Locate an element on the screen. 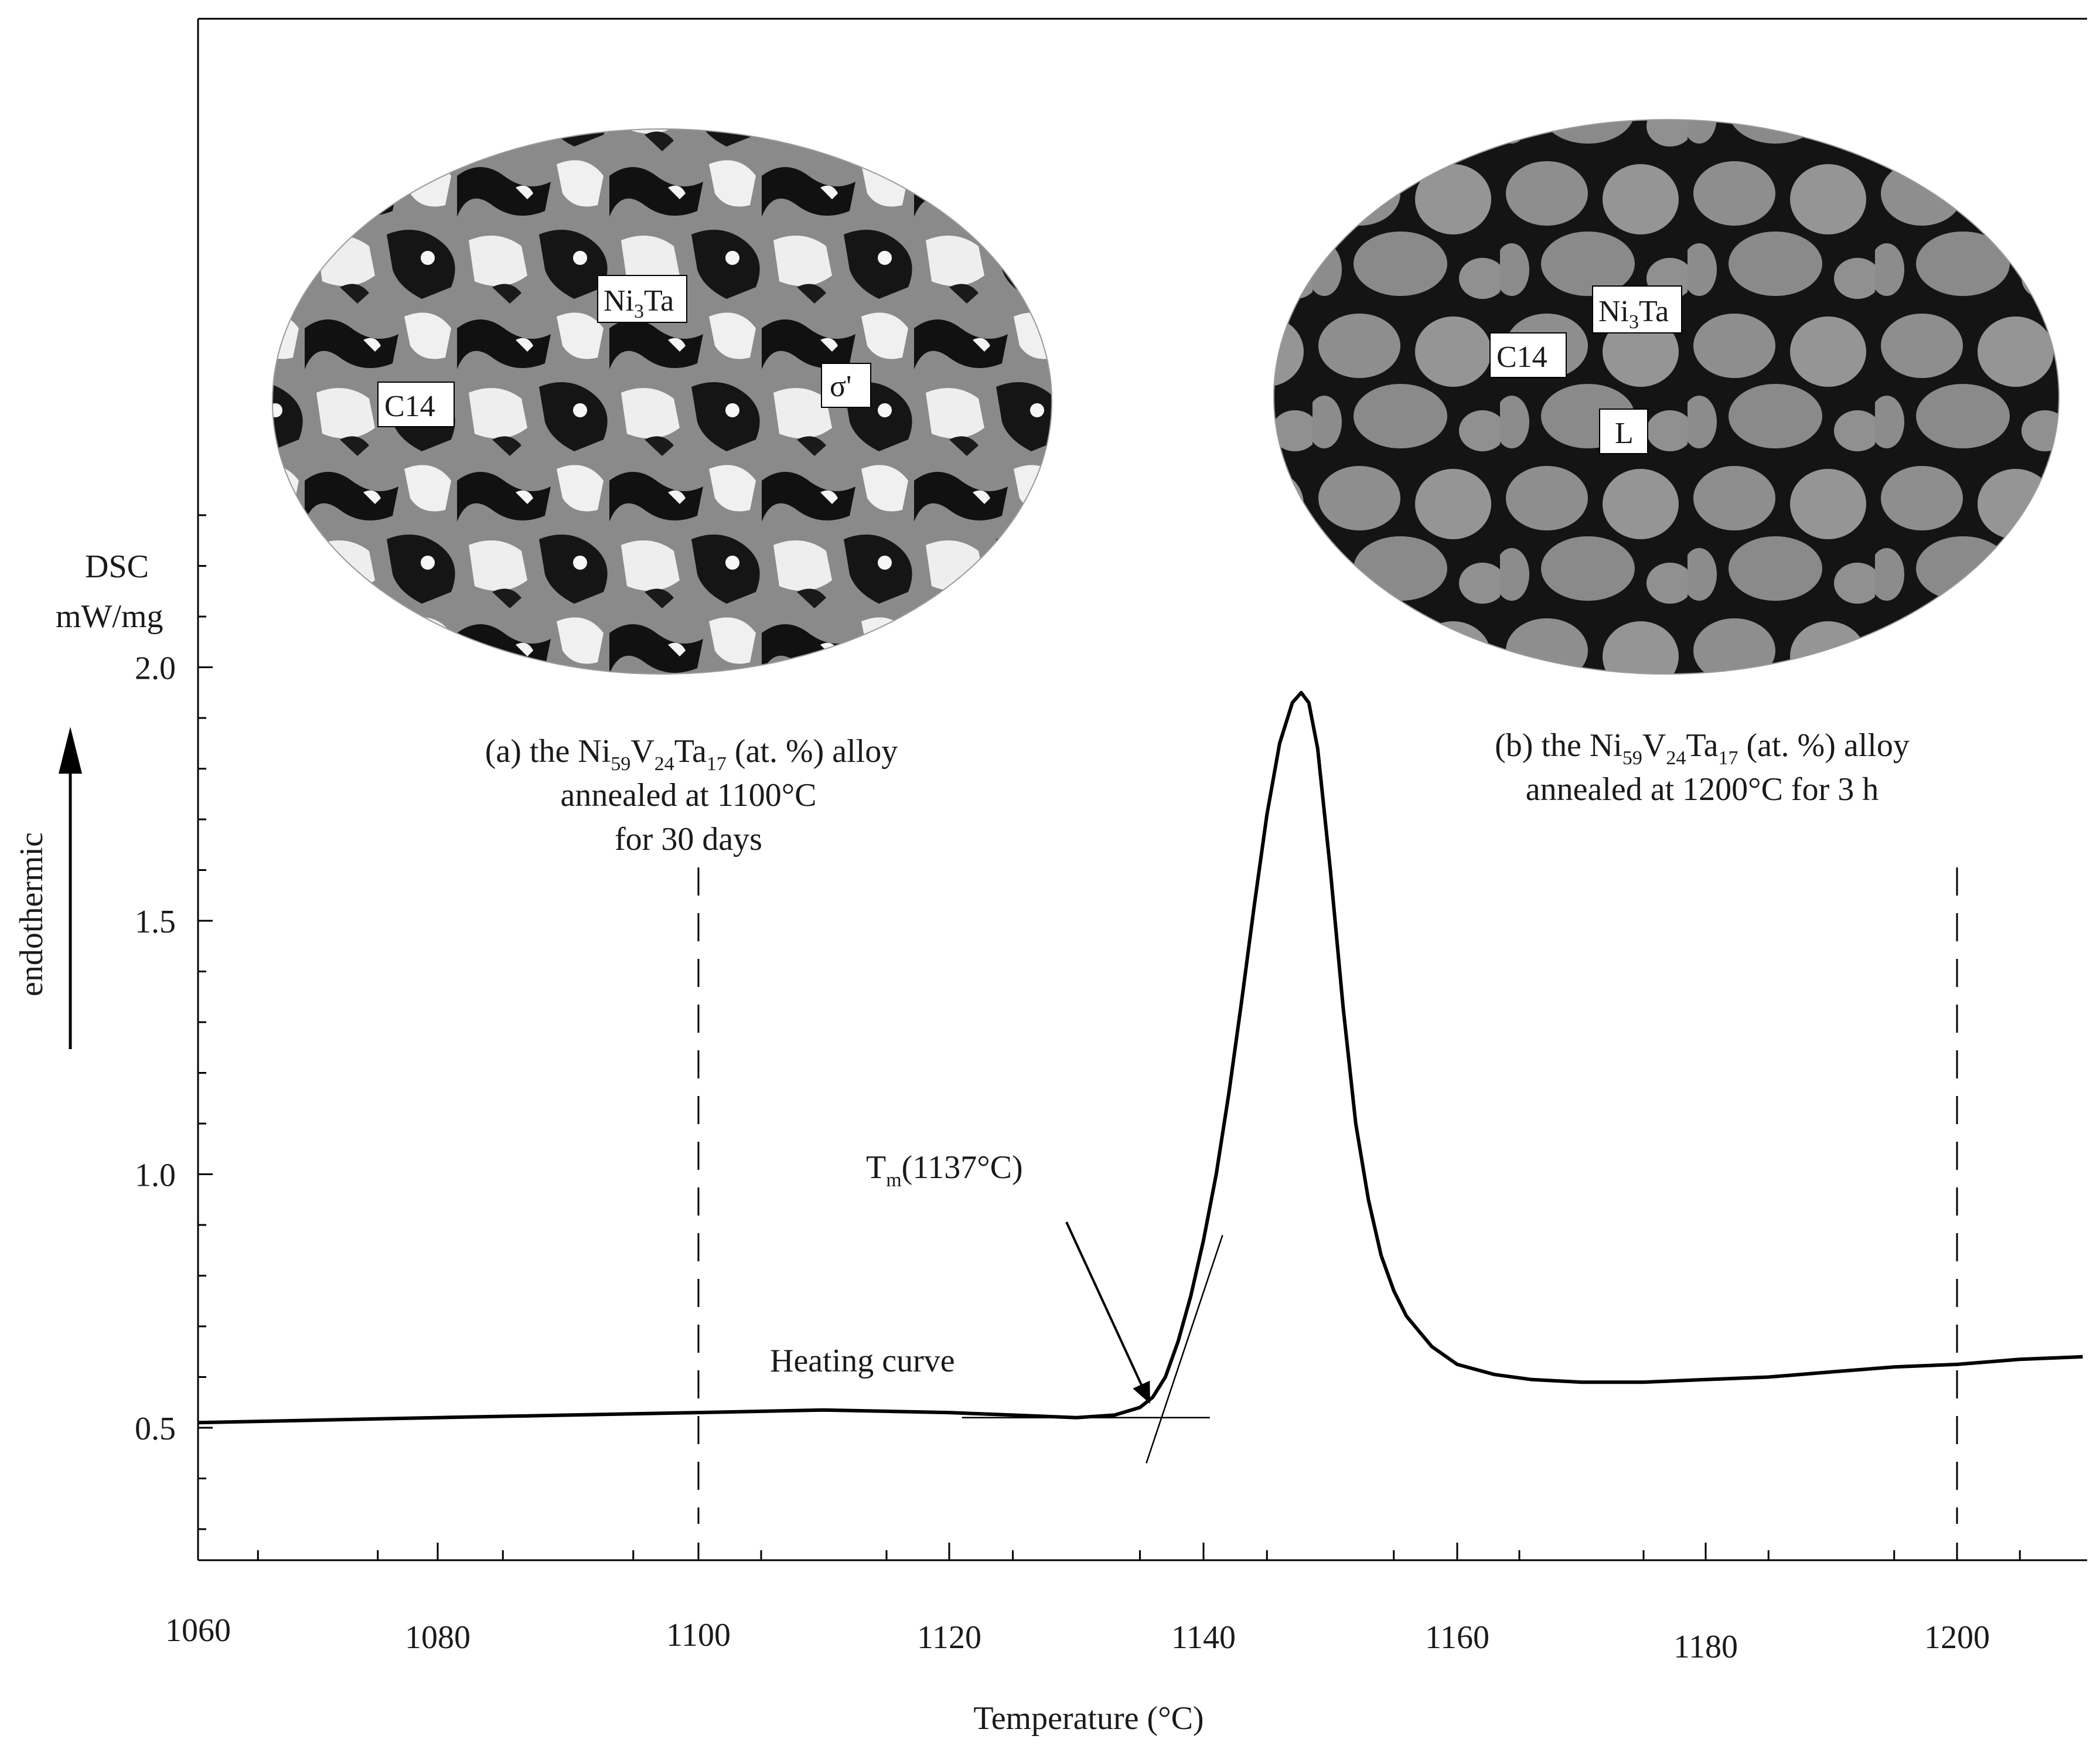 This screenshot has width=2100, height=1746. label-ni3ta-b-main: Ni is located at coordinates (1614, 311).